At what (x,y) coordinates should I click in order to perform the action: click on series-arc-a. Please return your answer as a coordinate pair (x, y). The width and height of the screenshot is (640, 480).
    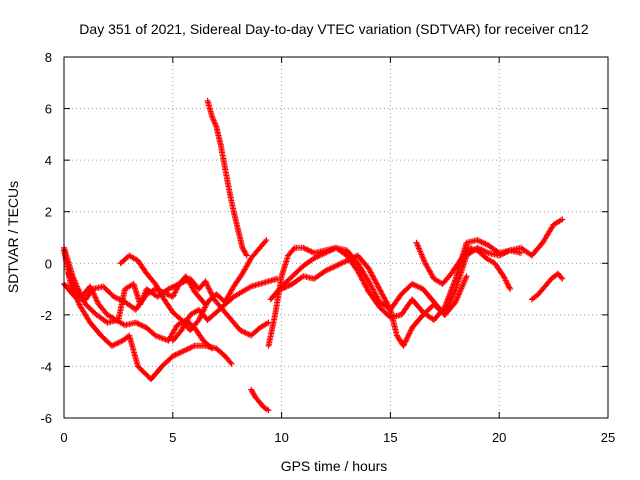
    Looking at the image, I should click on (148, 315).